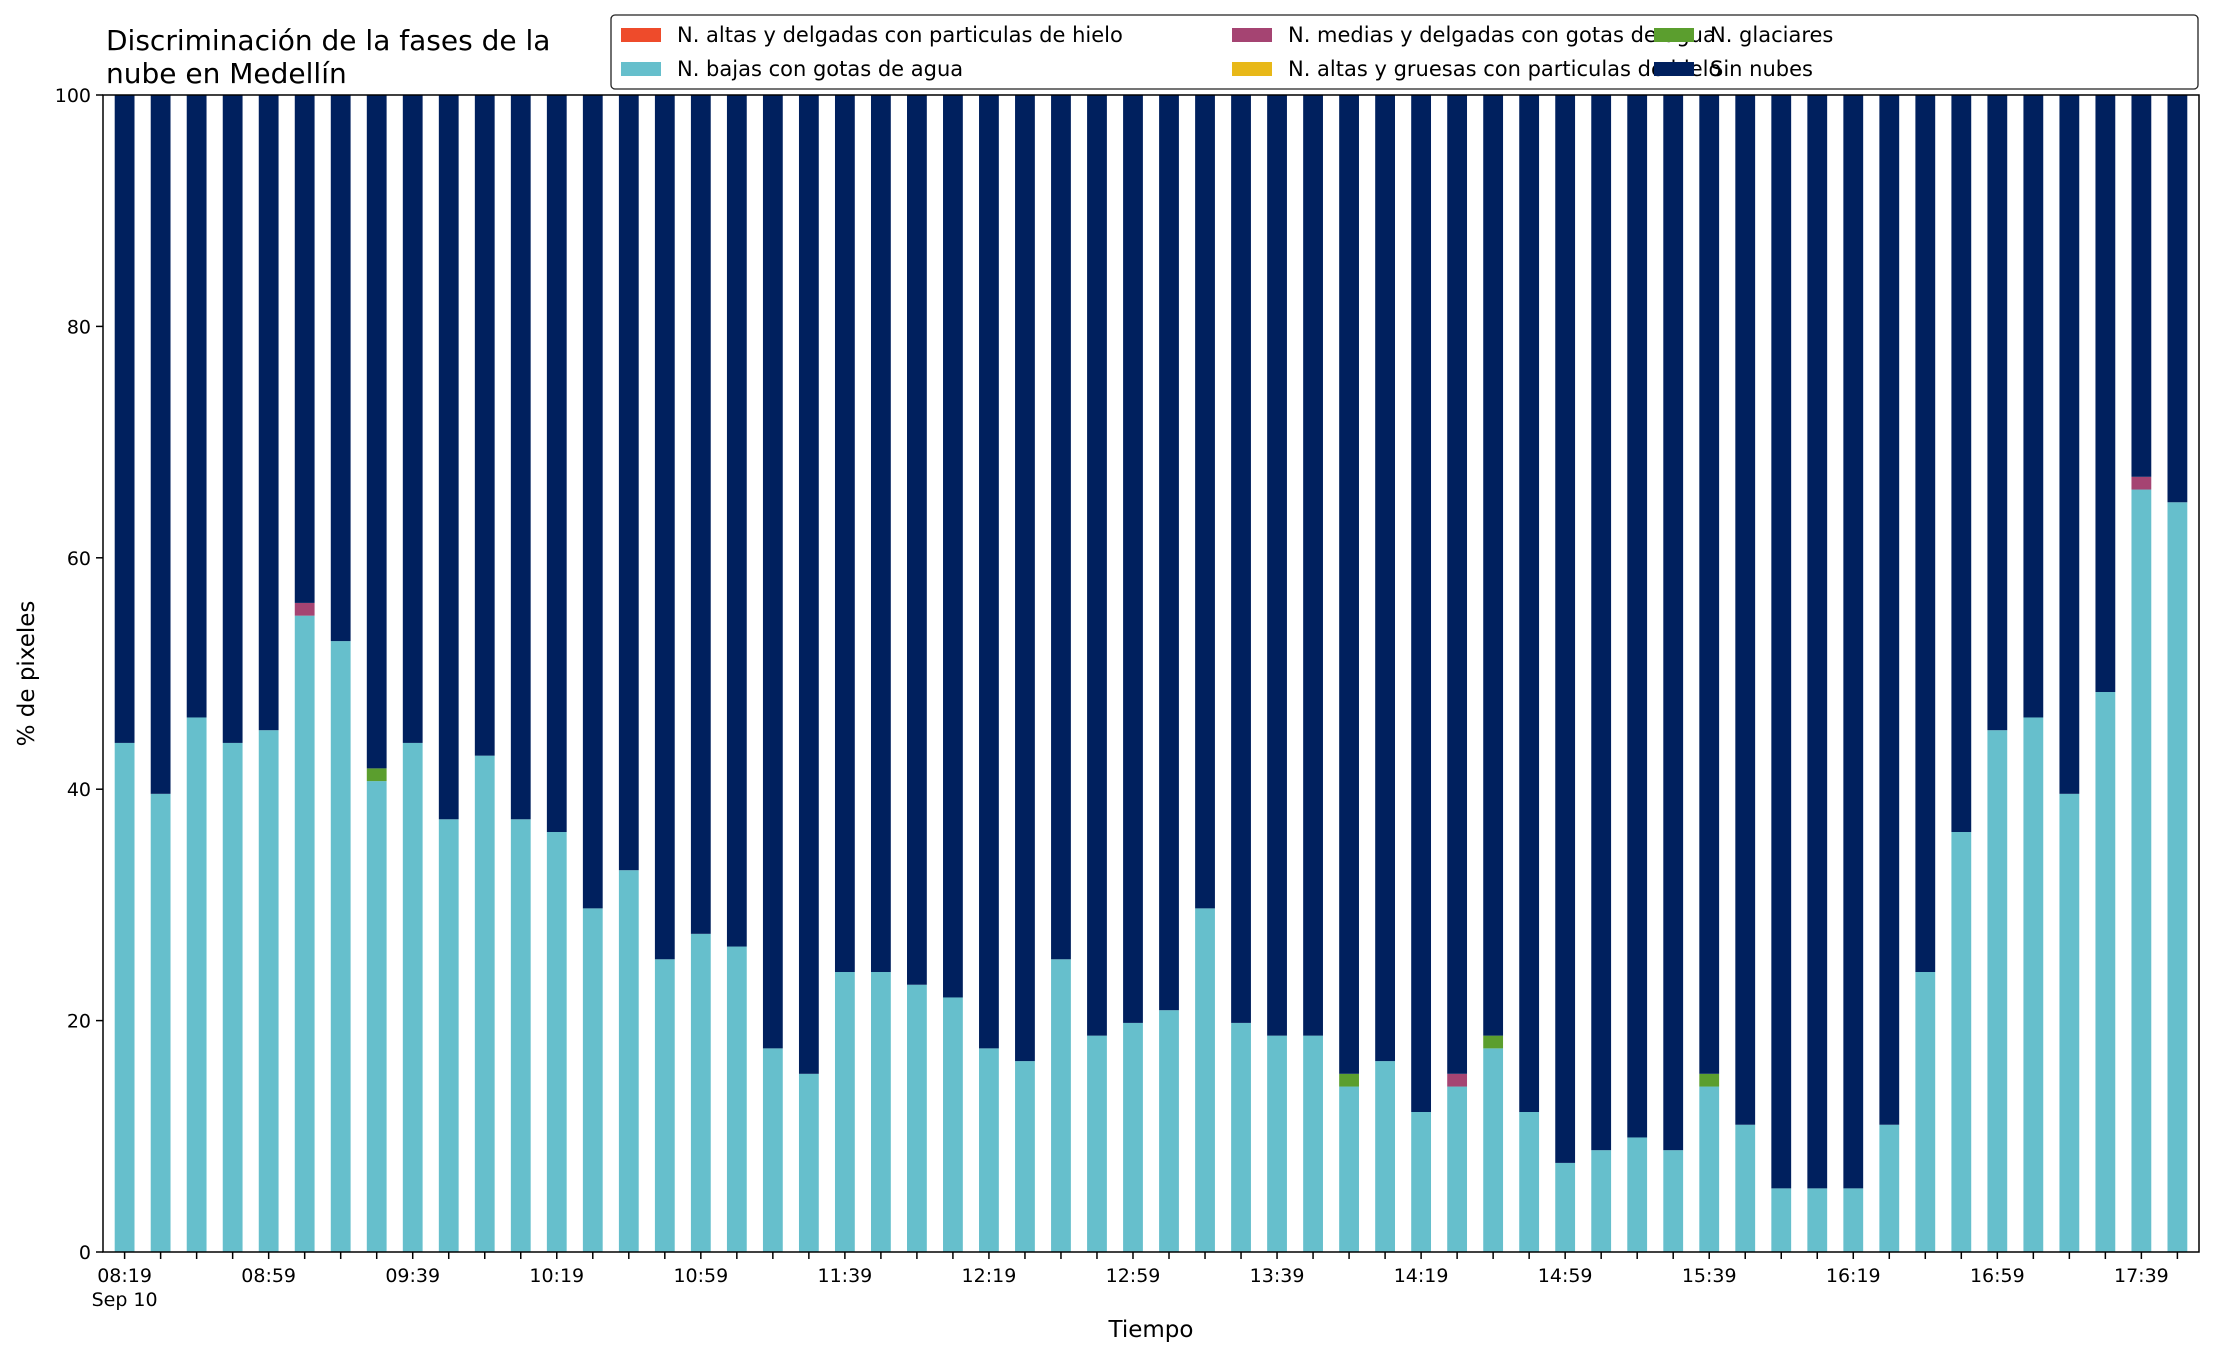 This screenshot has height=1355, width=2216. What do you see at coordinates (328, 40) in the screenshot?
I see `chart-title-line-1: Discriminación de la fases de la` at bounding box center [328, 40].